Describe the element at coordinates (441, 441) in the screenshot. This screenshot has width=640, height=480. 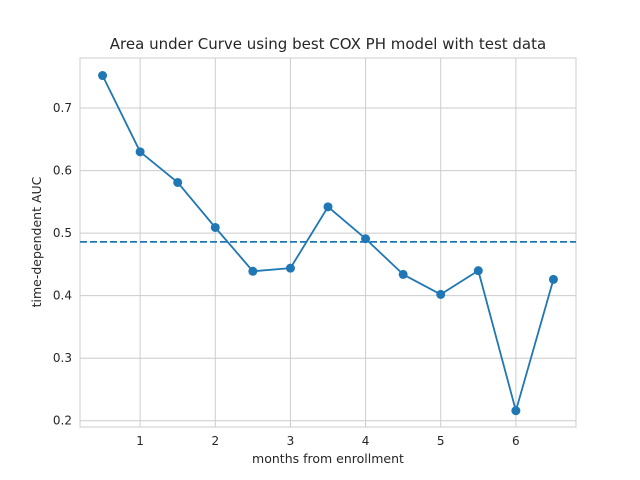
I see `x-tick-label: 5` at that location.